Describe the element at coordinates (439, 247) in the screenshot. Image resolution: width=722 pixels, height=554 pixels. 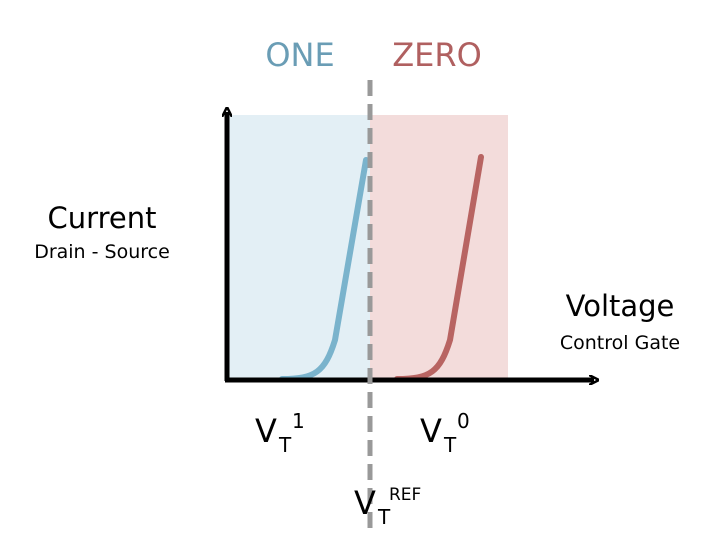
I see `zero-region` at that location.